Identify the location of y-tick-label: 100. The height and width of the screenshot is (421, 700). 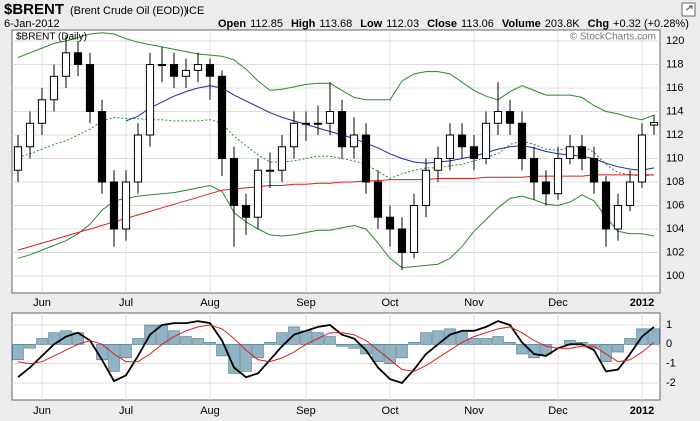
(675, 276).